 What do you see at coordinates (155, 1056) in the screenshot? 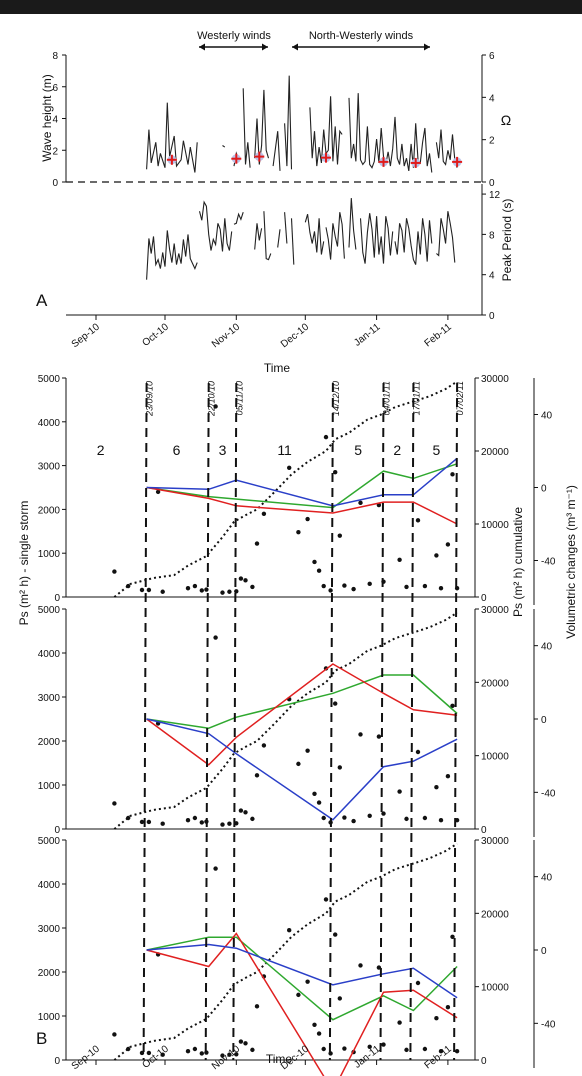
I see `month-tick-label: Oct-10` at bounding box center [155, 1056].